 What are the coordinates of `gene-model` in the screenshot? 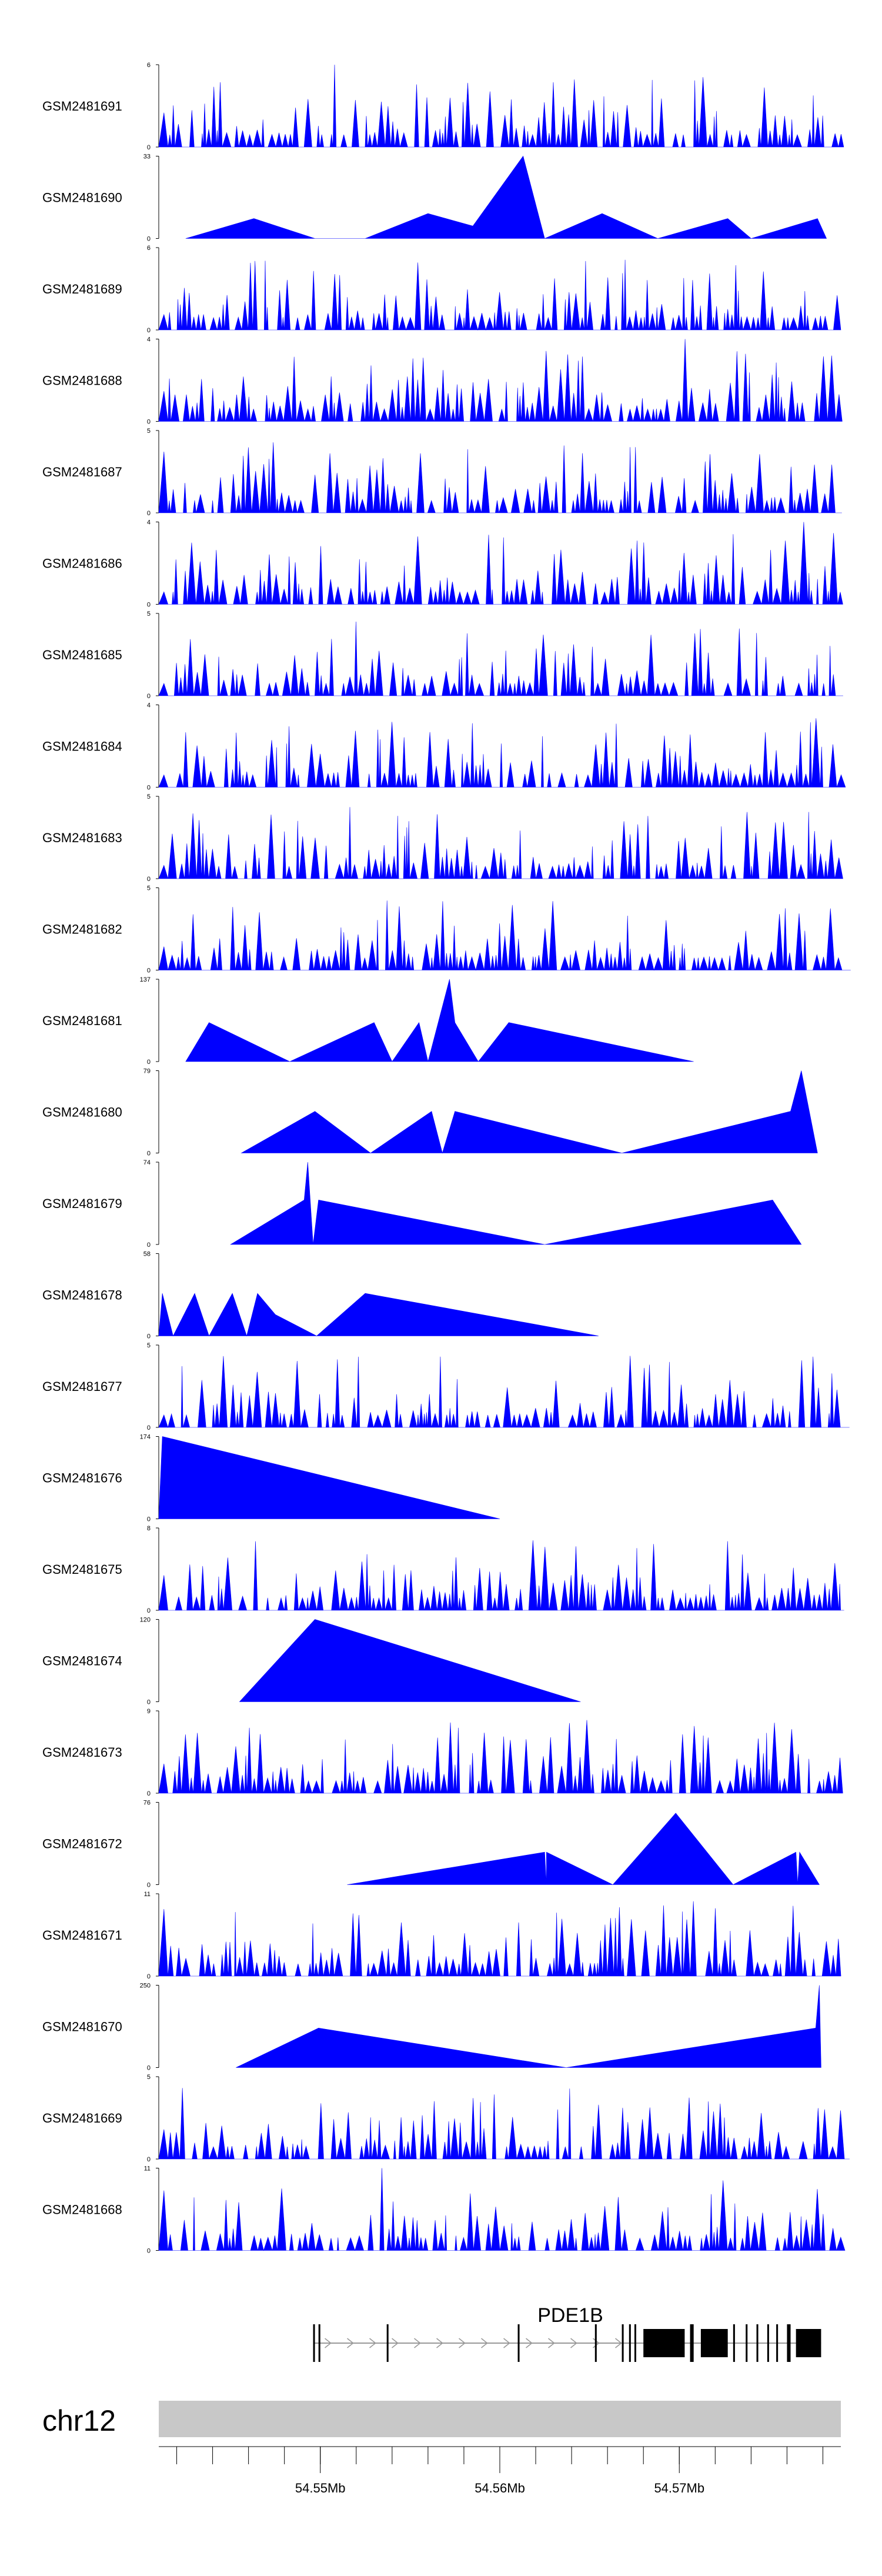 It's located at (567, 2343).